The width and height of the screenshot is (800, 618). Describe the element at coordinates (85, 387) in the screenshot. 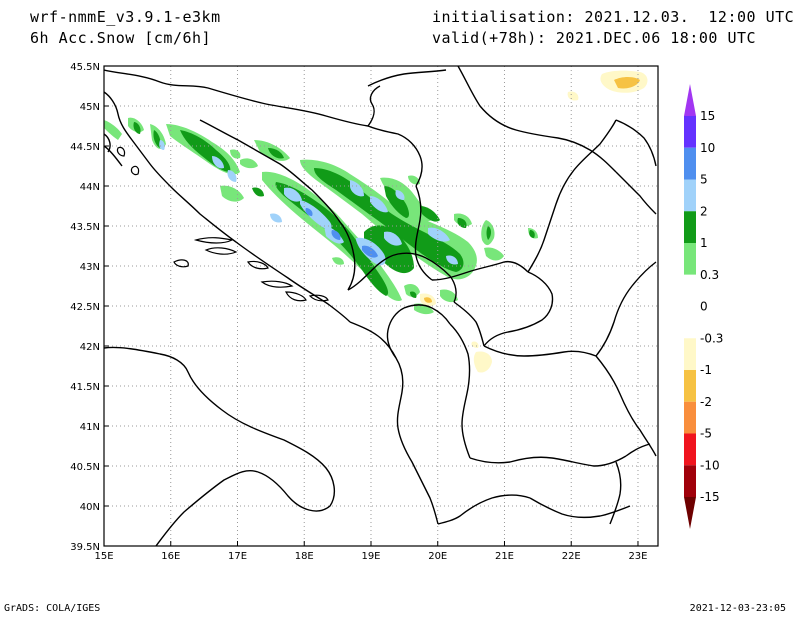

I see `lat-tick-label: 41.5N` at that location.